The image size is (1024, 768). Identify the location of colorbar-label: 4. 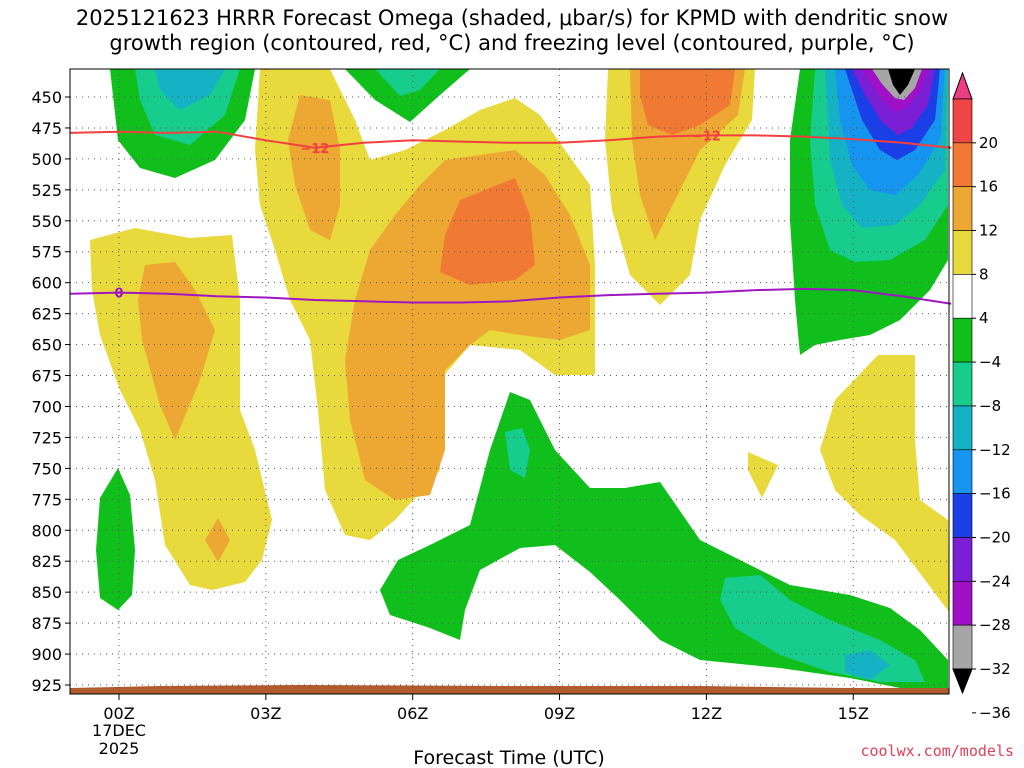
(984, 318).